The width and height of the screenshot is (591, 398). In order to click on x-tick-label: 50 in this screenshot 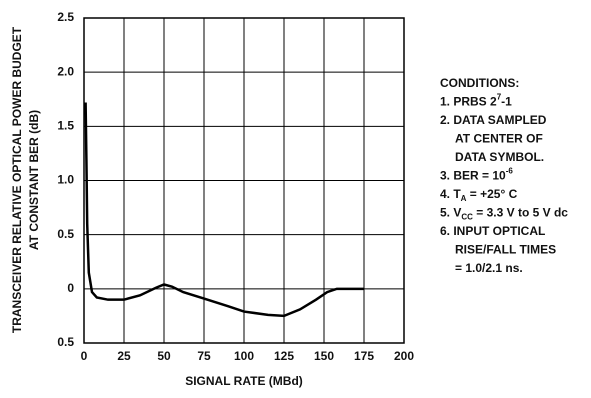, I will do `click(164, 356)`.